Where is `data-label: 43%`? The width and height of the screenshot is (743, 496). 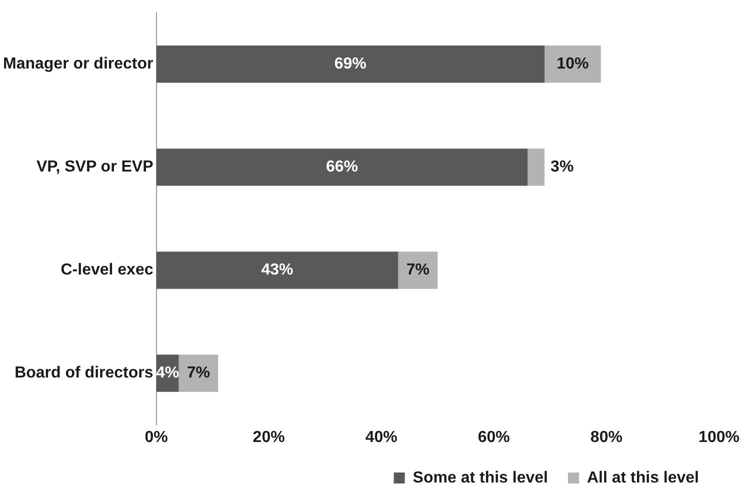
data-label: 43% is located at coordinates (277, 270).